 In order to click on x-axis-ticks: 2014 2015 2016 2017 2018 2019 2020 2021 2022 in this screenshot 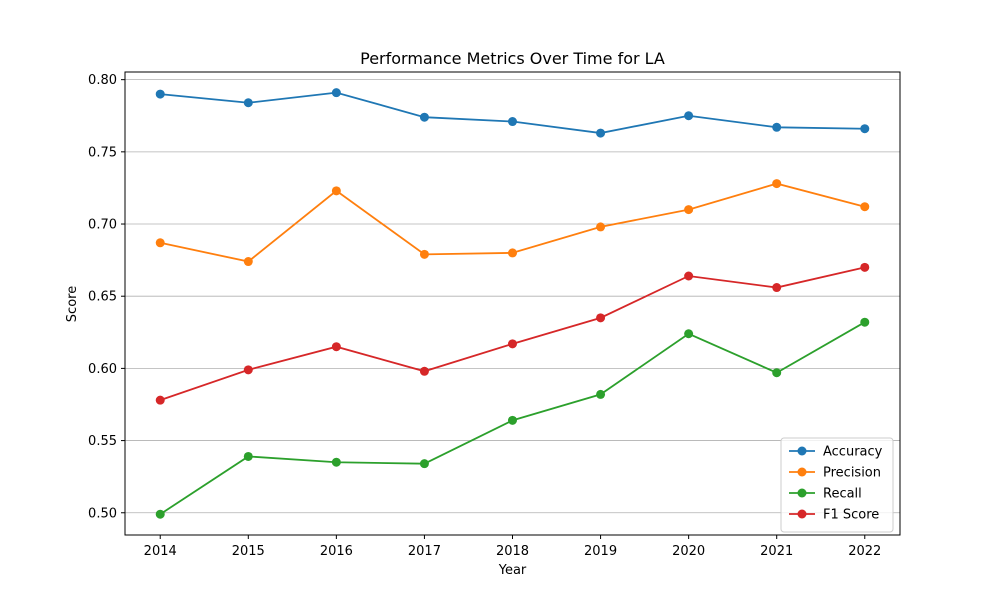, I will do `click(512, 547)`.